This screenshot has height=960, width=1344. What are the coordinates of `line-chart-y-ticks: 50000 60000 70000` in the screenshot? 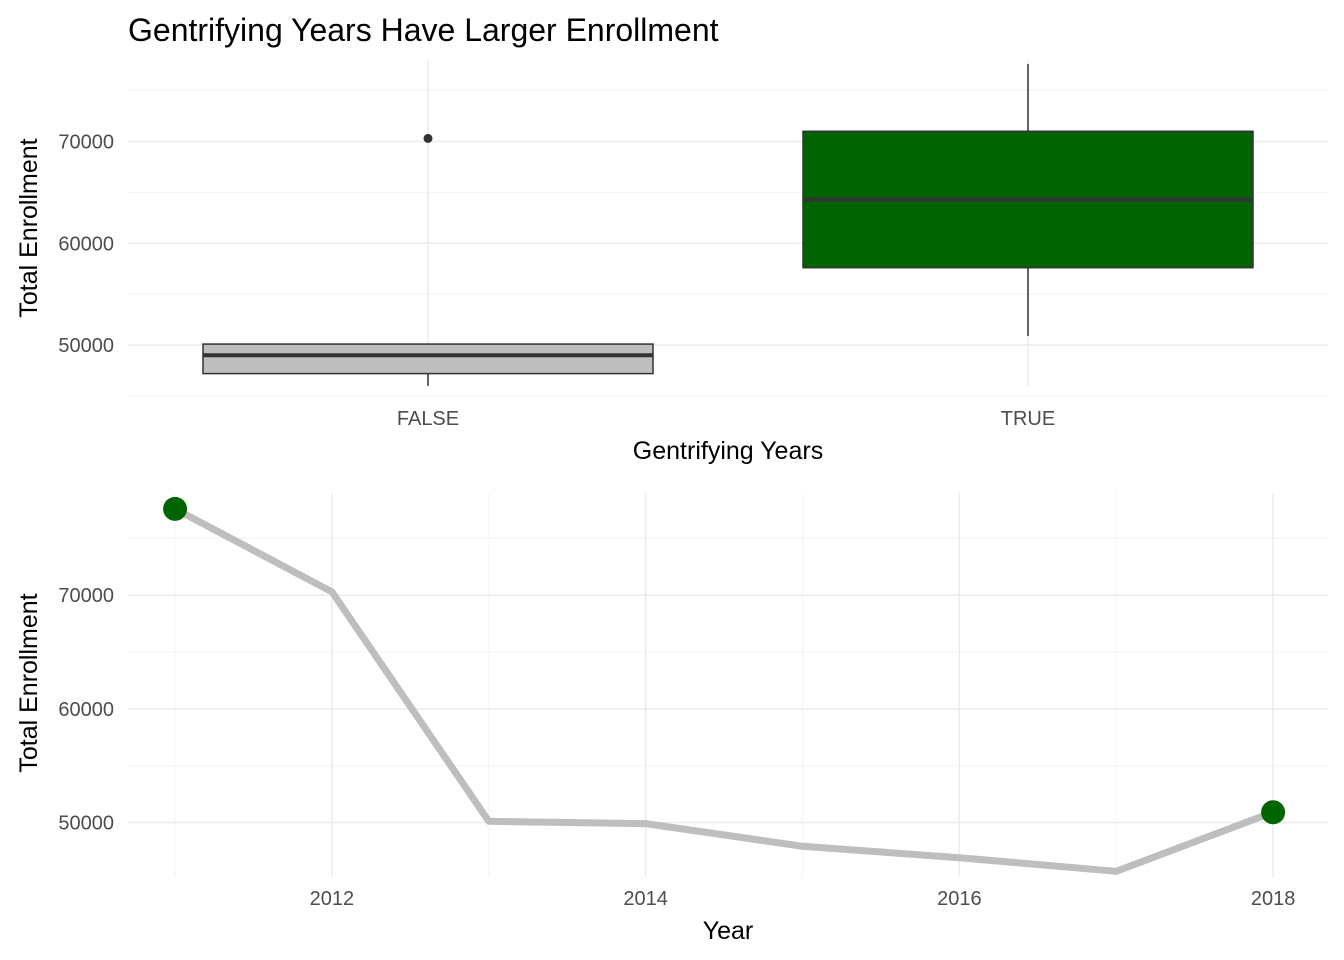 It's located at (86, 709).